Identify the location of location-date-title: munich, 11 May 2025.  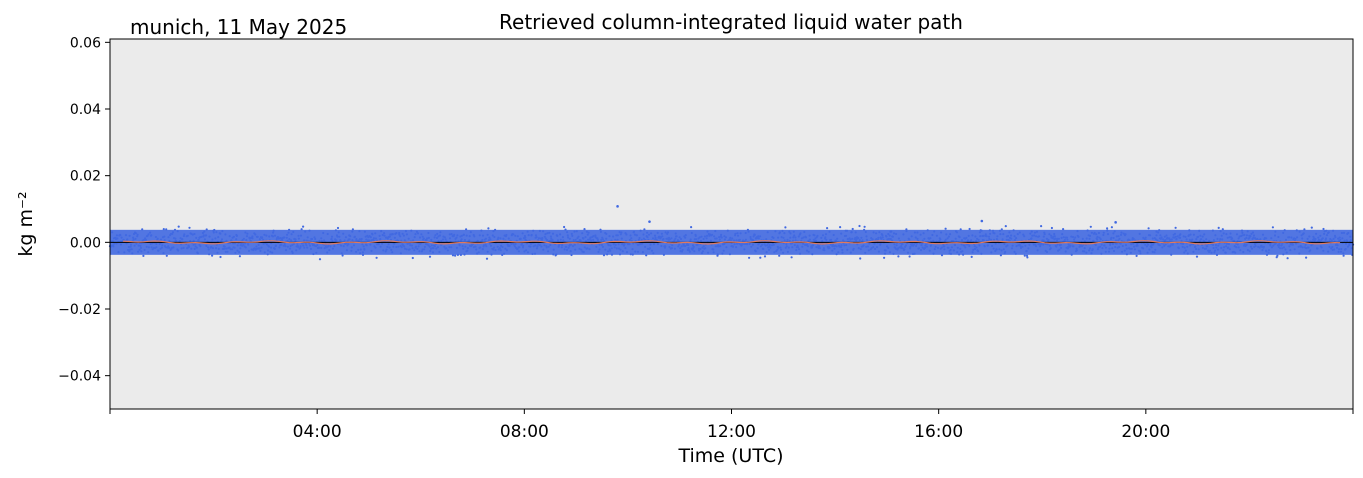
(238, 27).